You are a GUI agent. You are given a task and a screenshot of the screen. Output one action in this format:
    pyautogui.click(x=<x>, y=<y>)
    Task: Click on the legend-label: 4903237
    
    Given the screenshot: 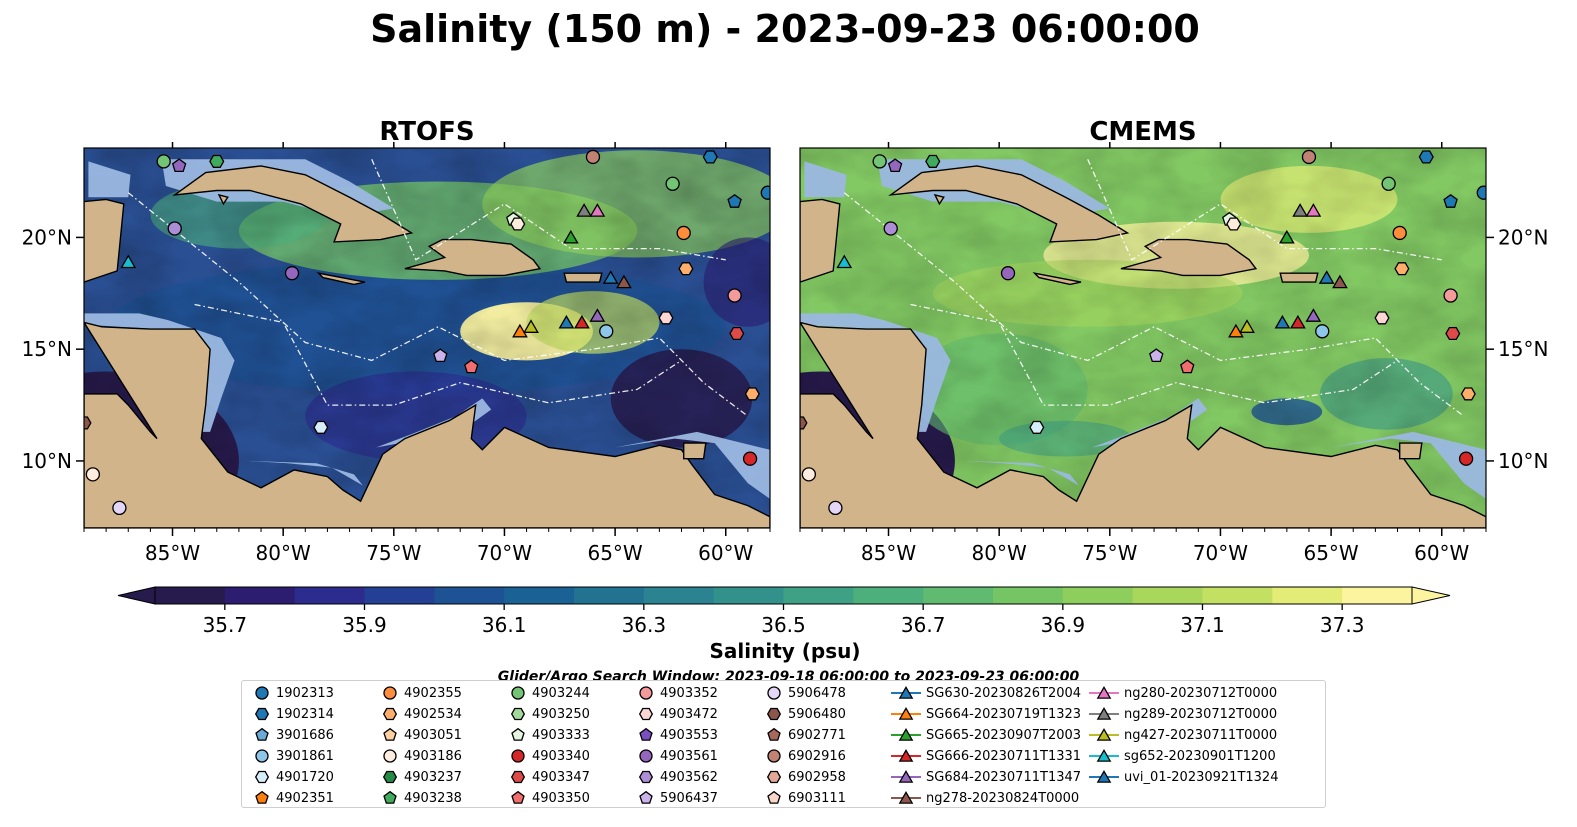 What is the action you would take?
    pyautogui.click(x=433, y=777)
    